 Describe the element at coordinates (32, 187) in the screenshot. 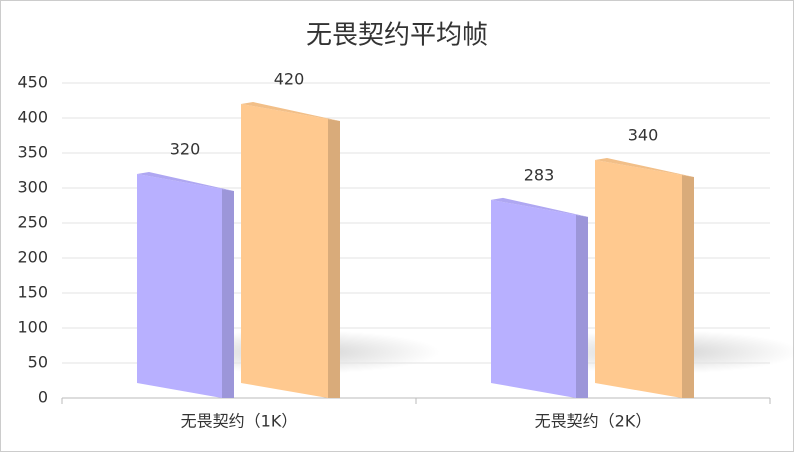

I see `y-tick-label: 300` at that location.